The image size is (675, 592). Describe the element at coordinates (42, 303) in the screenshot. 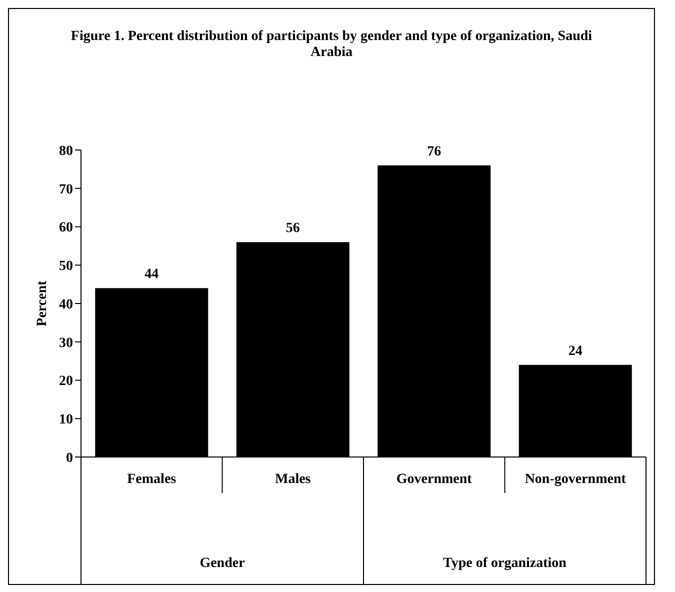

I see `y-axis-title: Percent` at that location.